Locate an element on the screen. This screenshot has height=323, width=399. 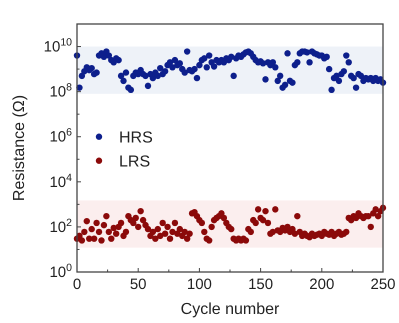
x-tick-label: 250 is located at coordinates (383, 284).